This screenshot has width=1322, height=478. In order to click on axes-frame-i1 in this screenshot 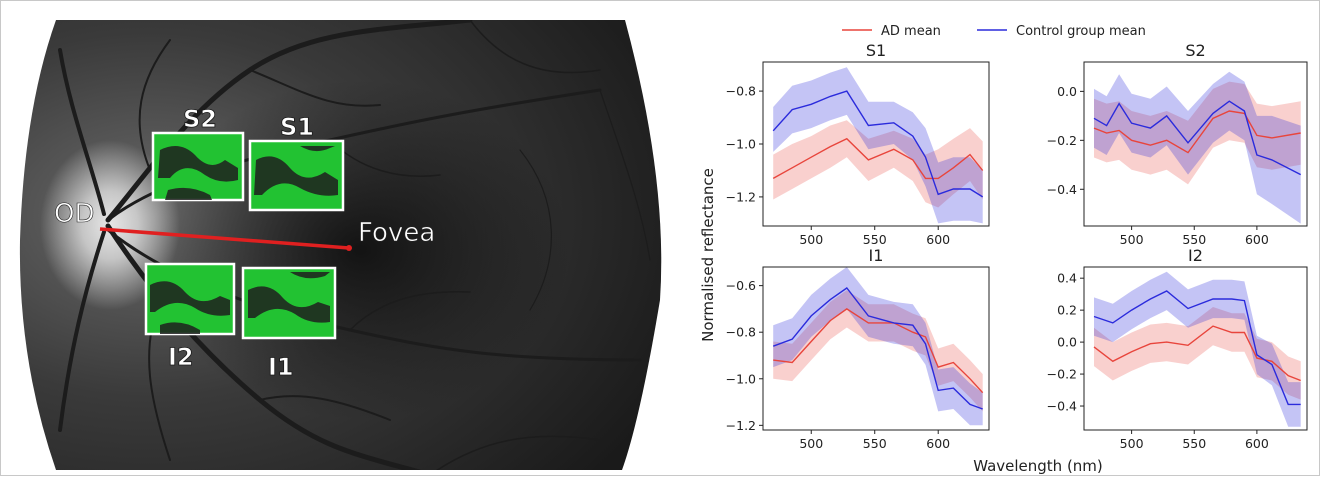, I will do `click(876, 348)`.